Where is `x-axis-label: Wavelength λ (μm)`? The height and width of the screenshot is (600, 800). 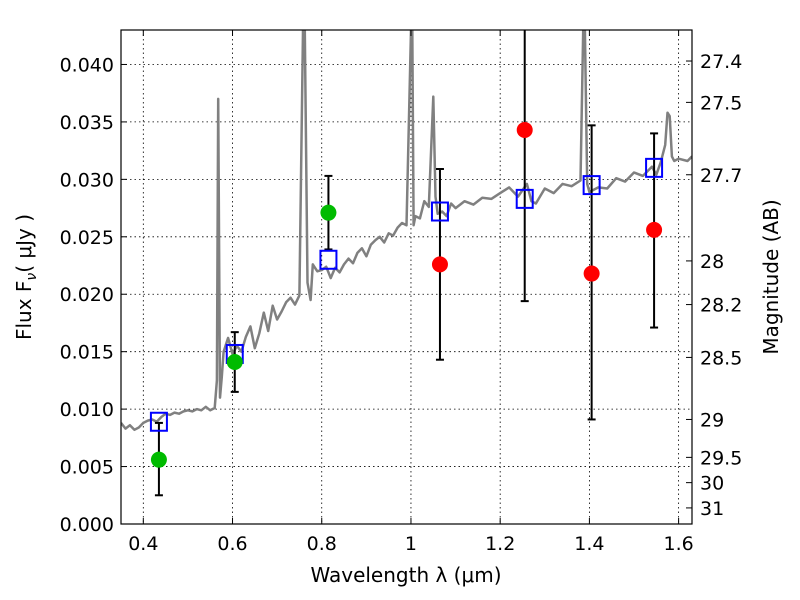
x-axis-label: Wavelength λ (μm) is located at coordinates (405, 575).